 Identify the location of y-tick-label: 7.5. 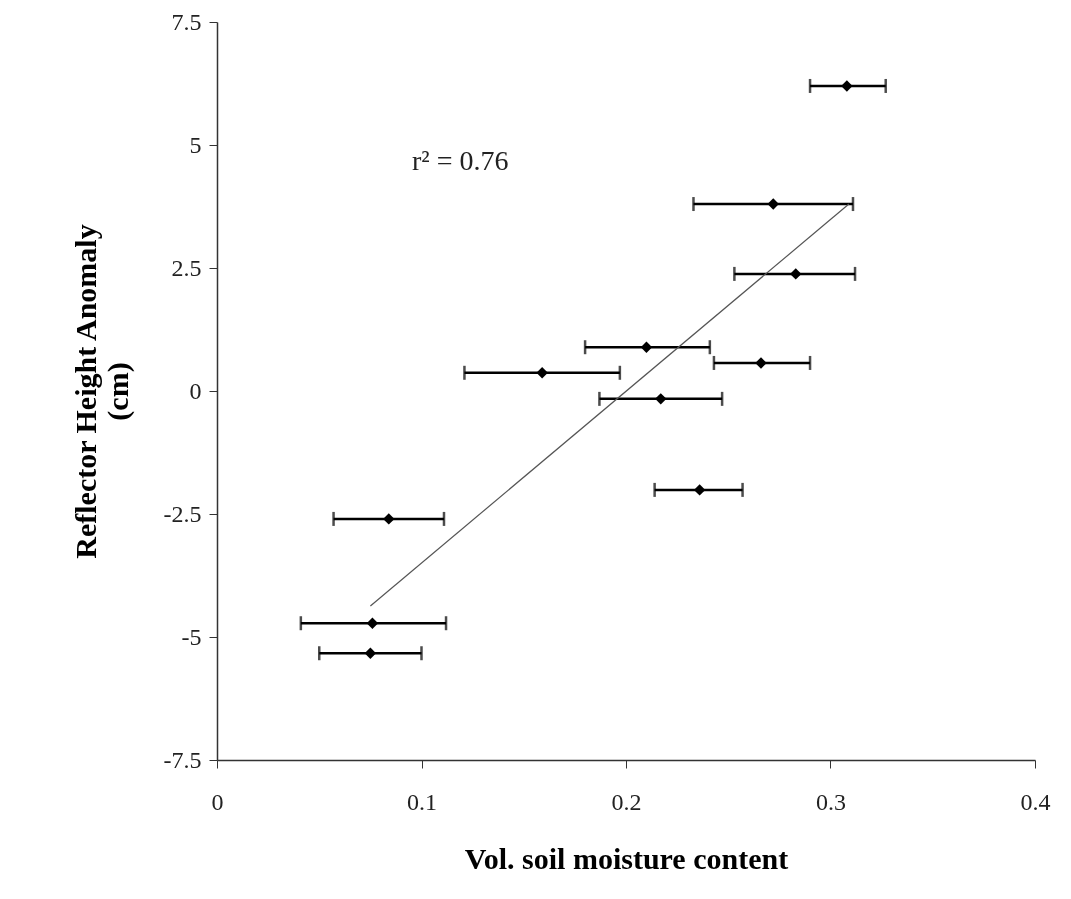
(186, 21).